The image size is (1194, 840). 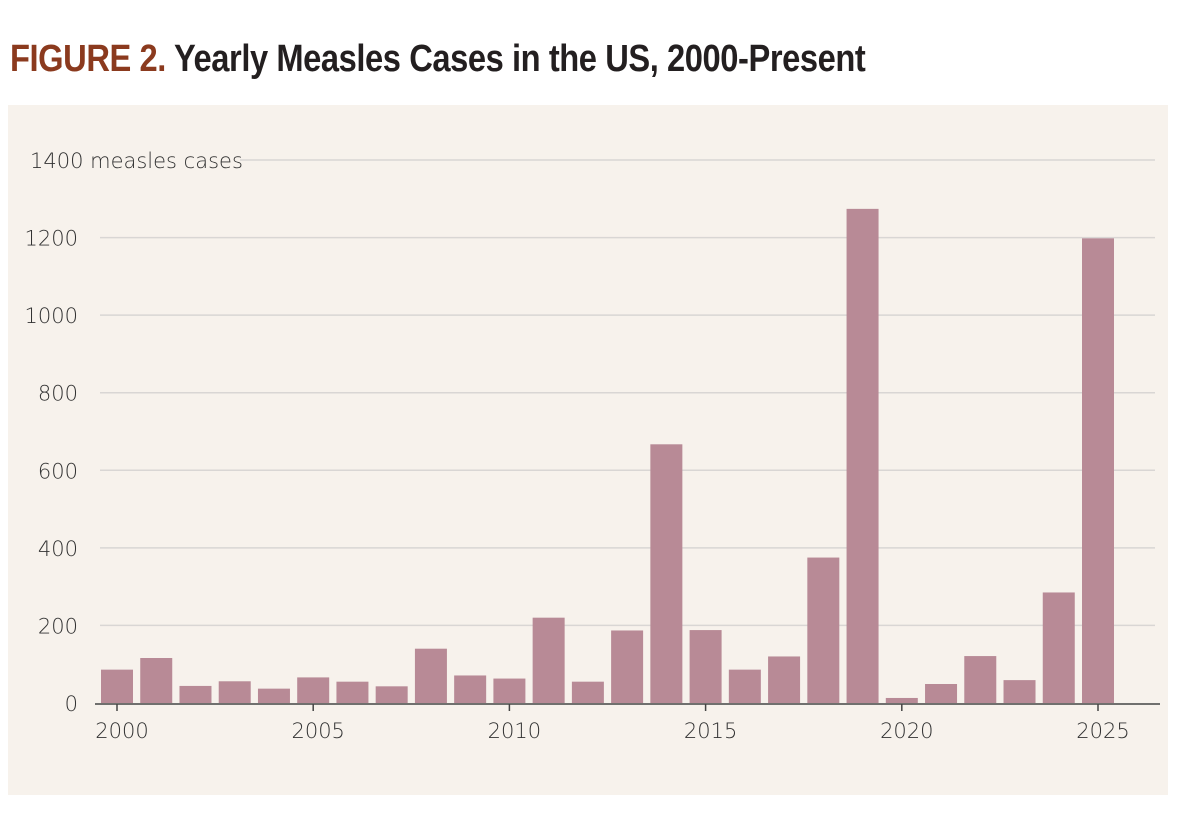 What do you see at coordinates (51, 239) in the screenshot?
I see `y-tick-label: 1200` at bounding box center [51, 239].